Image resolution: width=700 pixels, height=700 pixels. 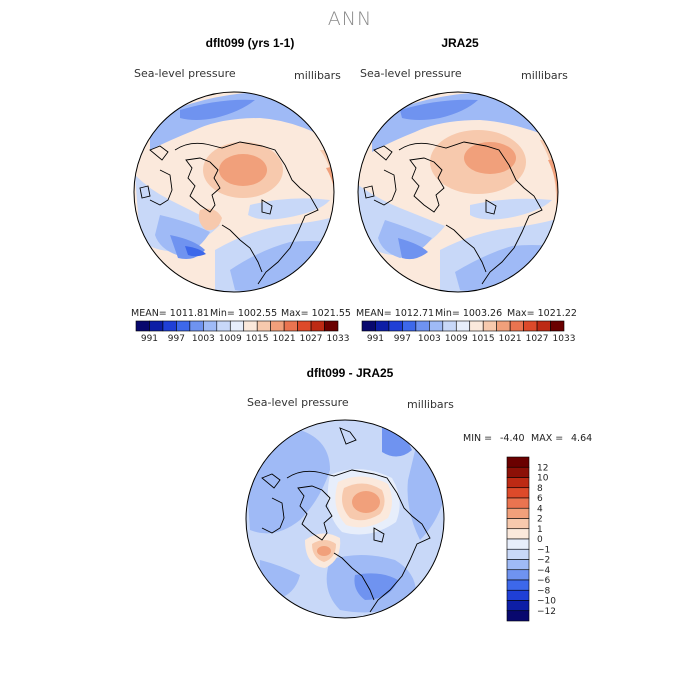 What do you see at coordinates (185, 73) in the screenshot?
I see `panel1-variable-label: Sea-level pressure` at bounding box center [185, 73].